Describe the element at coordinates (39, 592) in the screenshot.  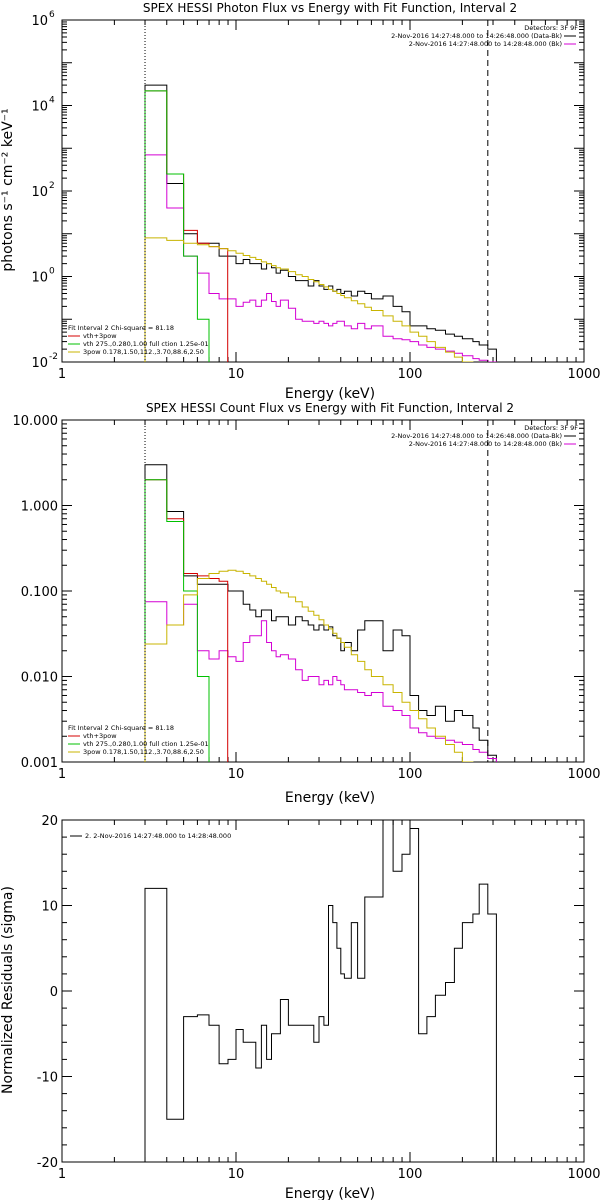
I see `count-y-tick-label: 0.100` at that location.